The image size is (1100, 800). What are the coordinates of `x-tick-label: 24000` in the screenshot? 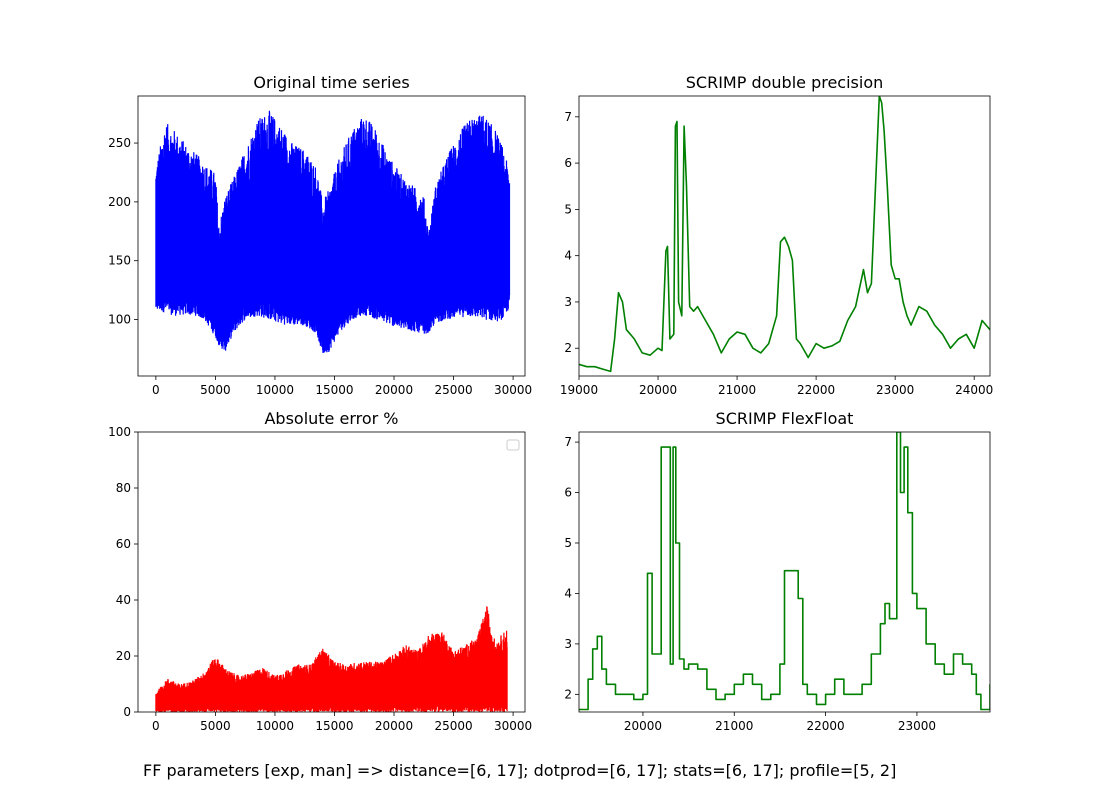 It's located at (974, 390).